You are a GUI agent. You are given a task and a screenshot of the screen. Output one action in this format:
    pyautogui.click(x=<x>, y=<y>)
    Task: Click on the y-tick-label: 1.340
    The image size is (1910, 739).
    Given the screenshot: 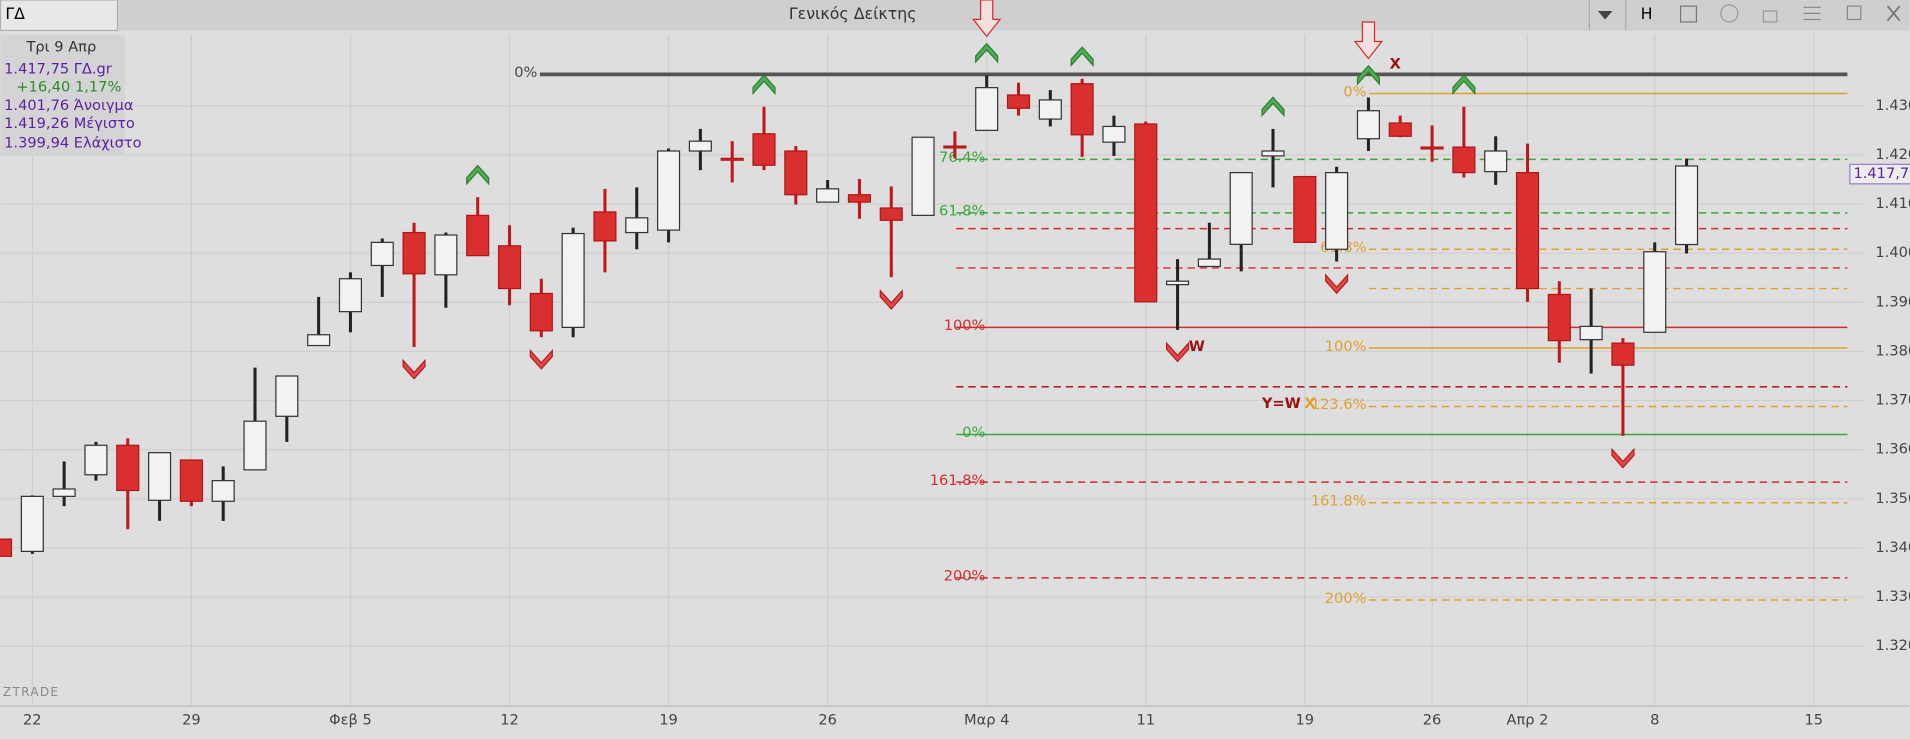 What is the action you would take?
    pyautogui.click(x=1892, y=547)
    